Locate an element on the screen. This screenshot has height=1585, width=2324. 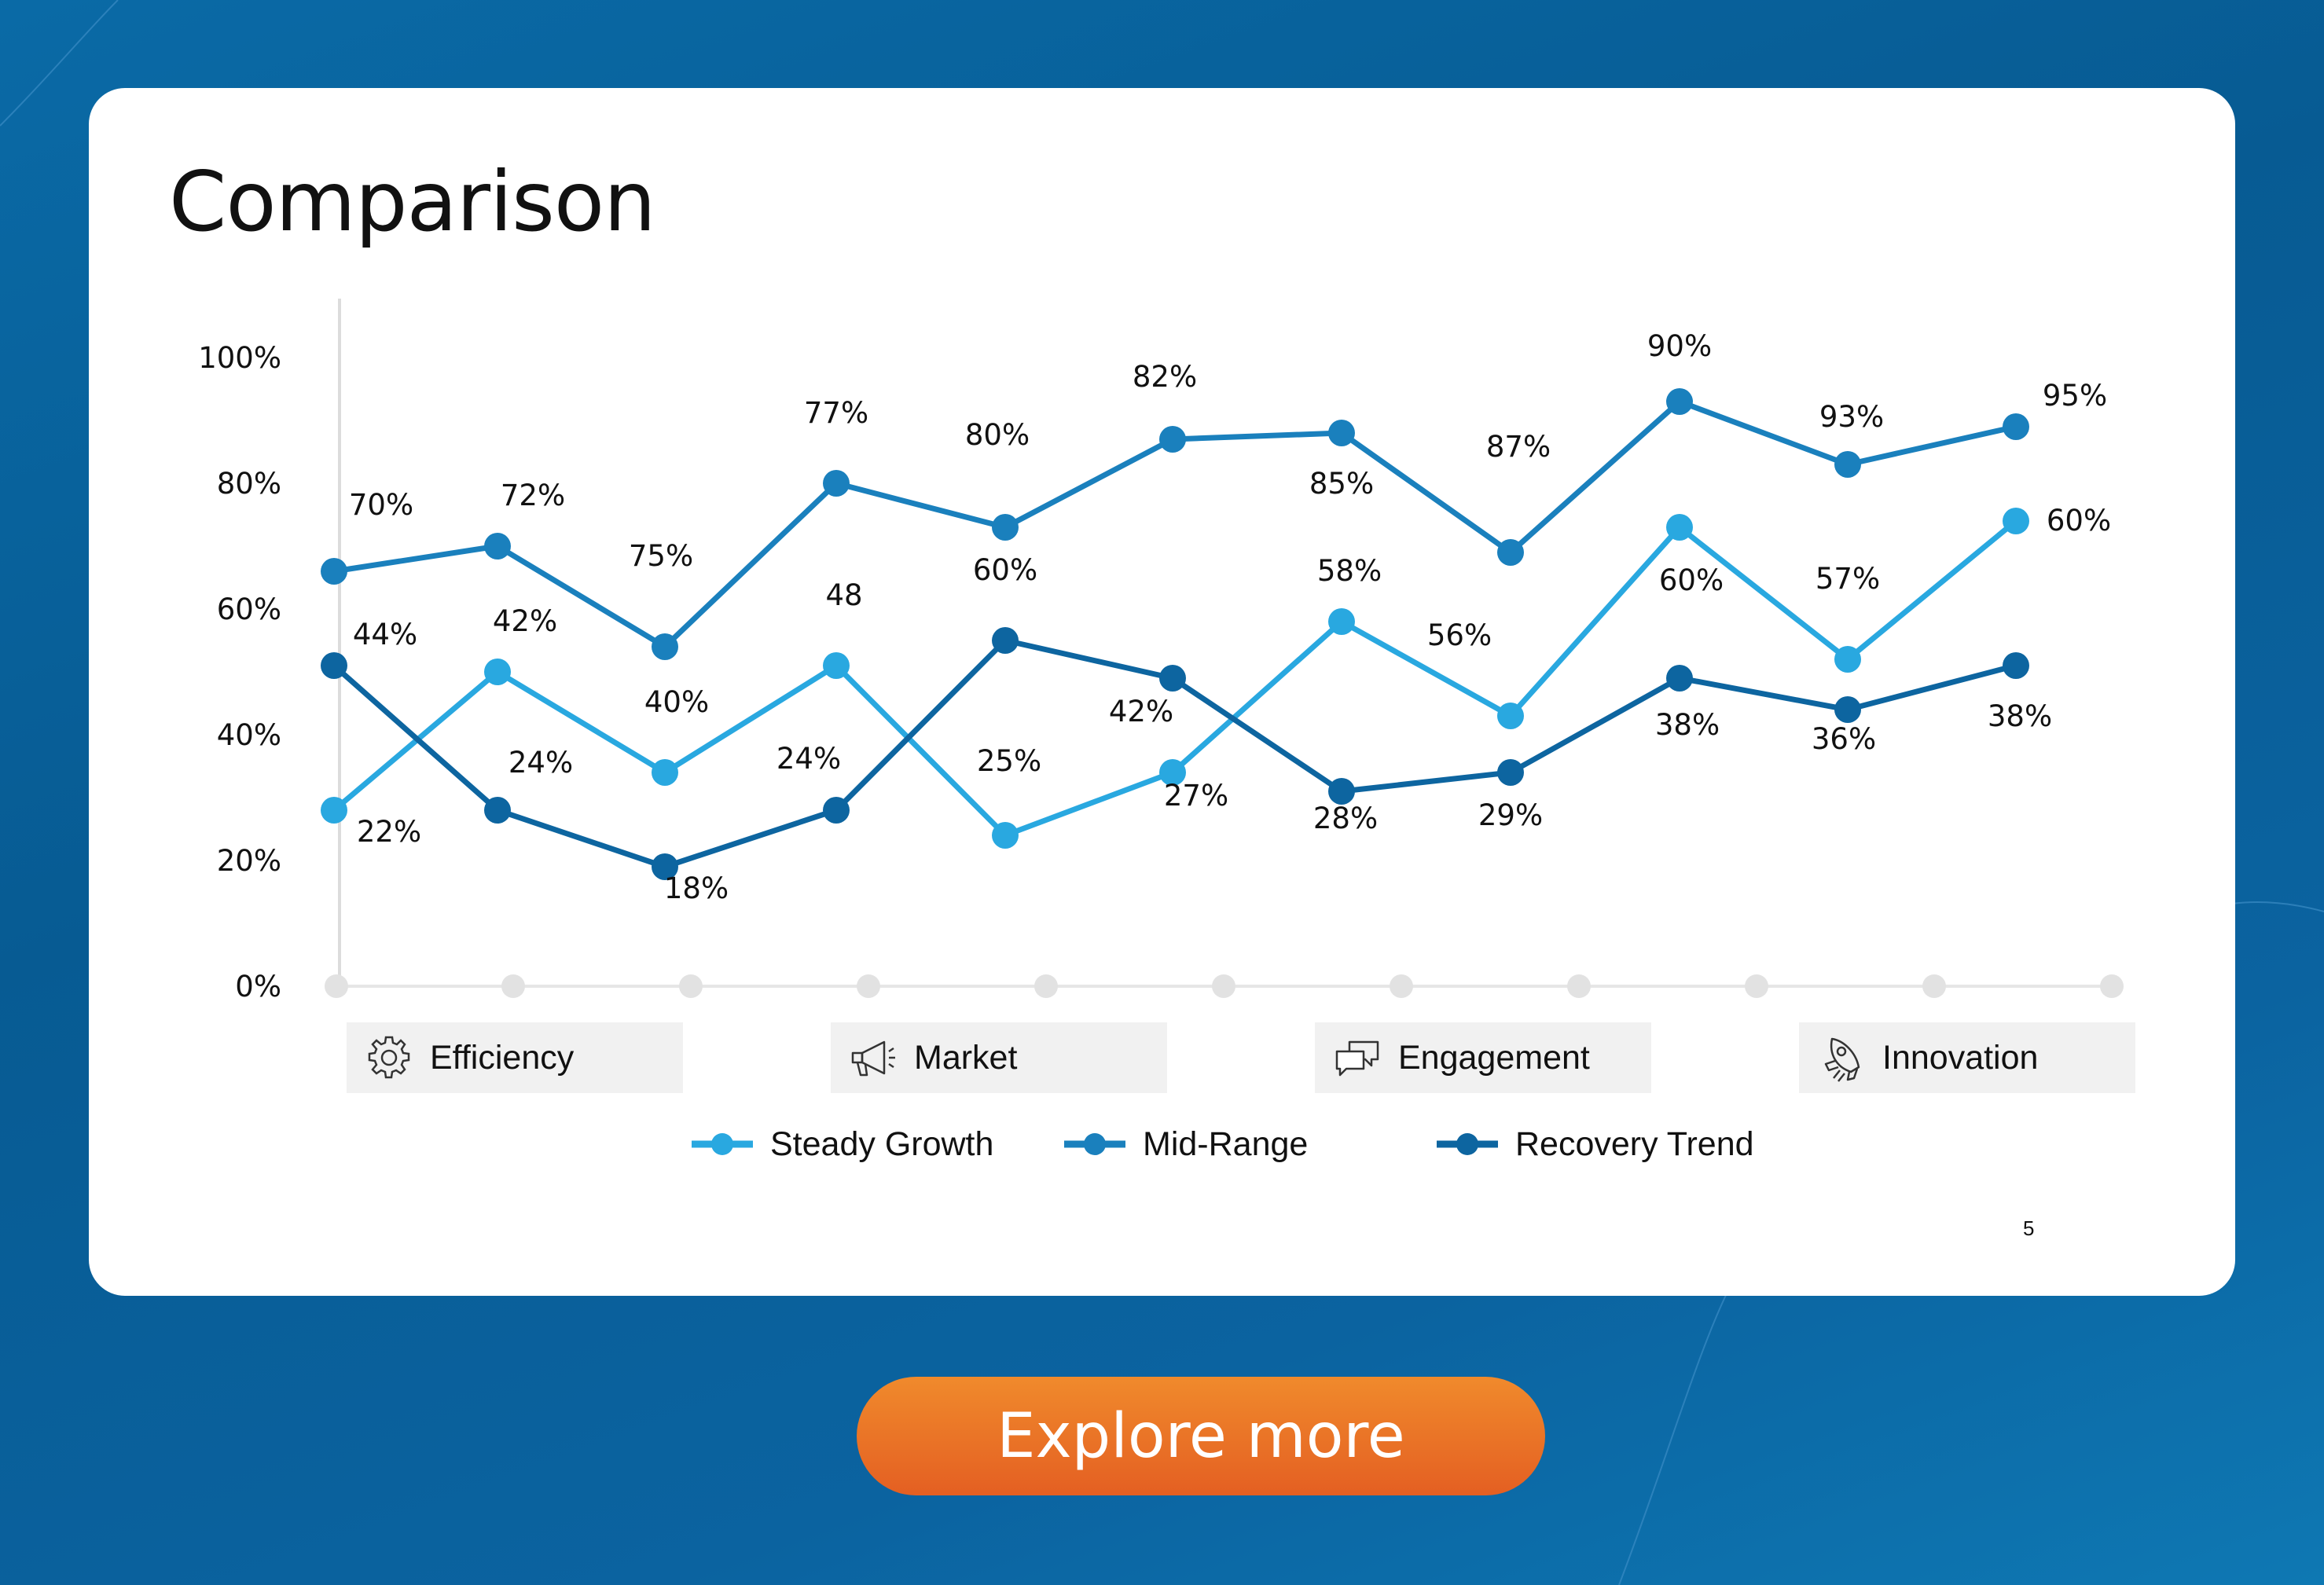
category-label: Market is located at coordinates (966, 1057).